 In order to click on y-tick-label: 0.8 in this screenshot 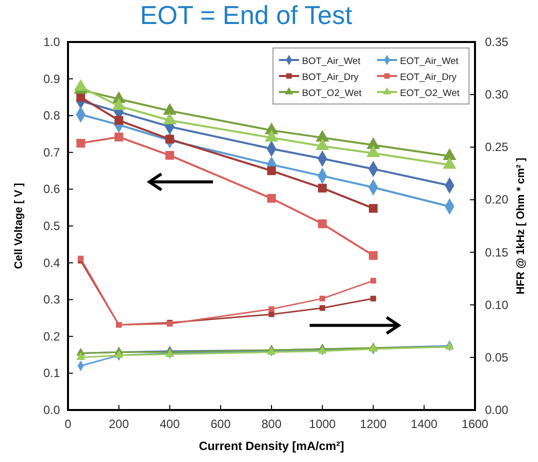, I will do `click(51, 115)`.